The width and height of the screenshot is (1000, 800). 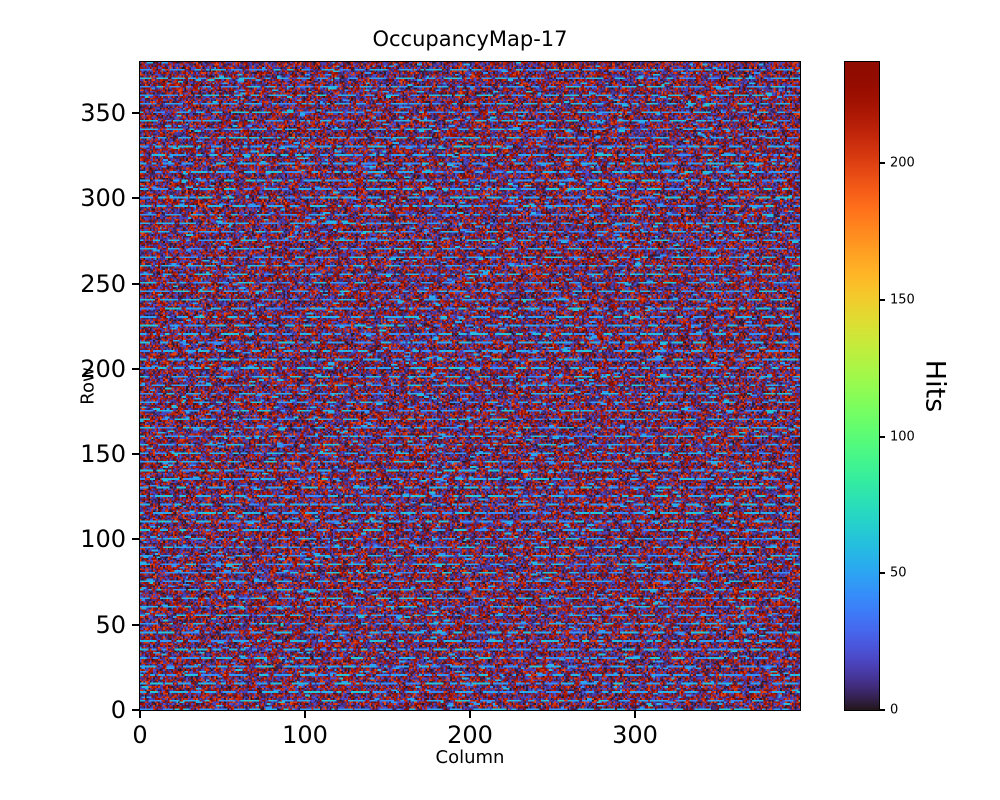 I want to click on y-tick-label: 150, so click(x=103, y=454).